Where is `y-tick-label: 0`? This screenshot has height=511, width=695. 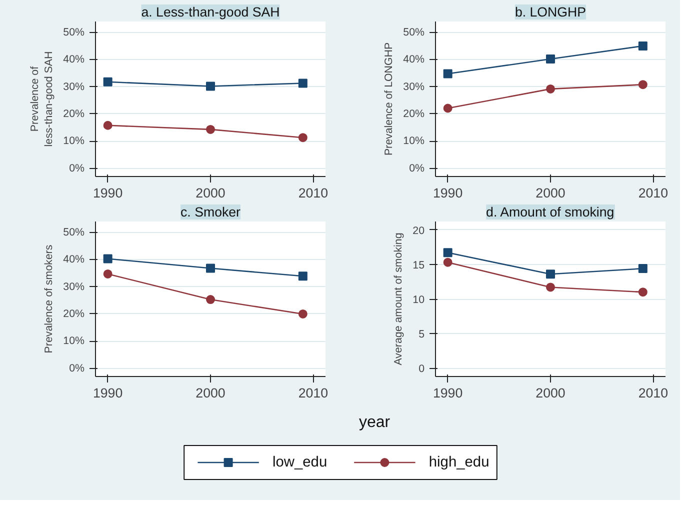 y-tick-label: 0 is located at coordinates (421, 369).